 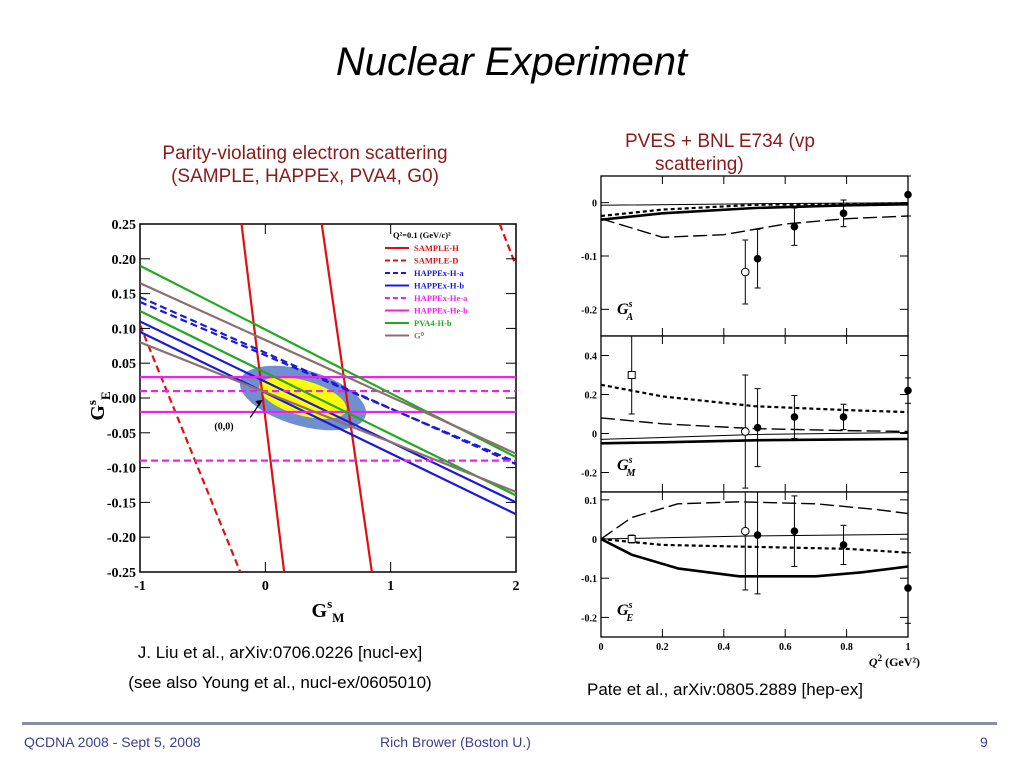 I want to click on panel-gm: 0.4 0.2 0 -0.2 Gs M, so click(x=746, y=414).